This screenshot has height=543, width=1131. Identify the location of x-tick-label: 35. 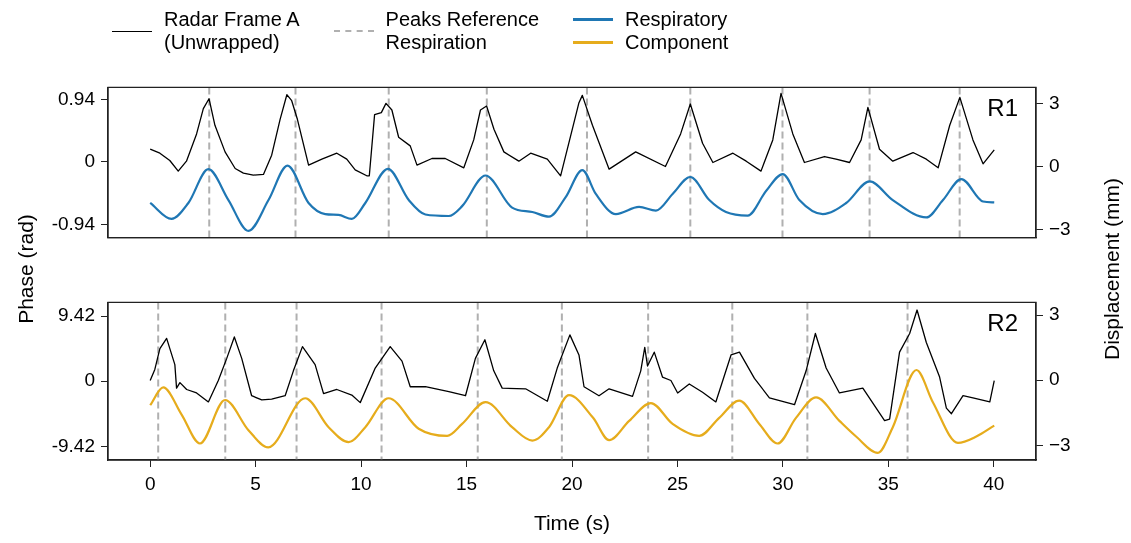
(888, 483).